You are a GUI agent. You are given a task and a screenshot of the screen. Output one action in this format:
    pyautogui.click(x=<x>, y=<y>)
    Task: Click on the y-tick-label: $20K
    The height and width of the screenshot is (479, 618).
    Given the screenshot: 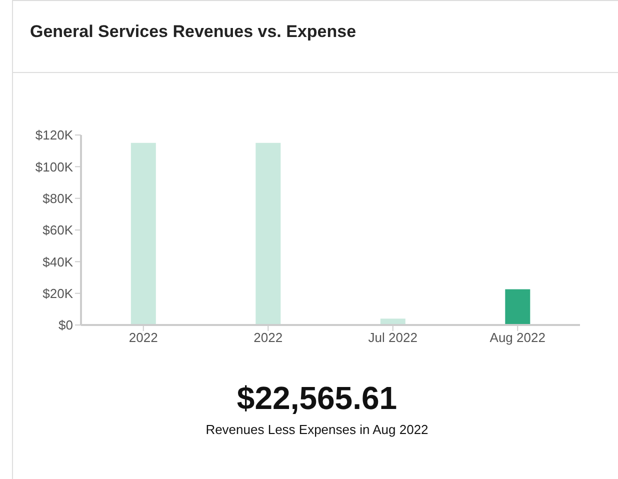 What is the action you would take?
    pyautogui.click(x=58, y=293)
    